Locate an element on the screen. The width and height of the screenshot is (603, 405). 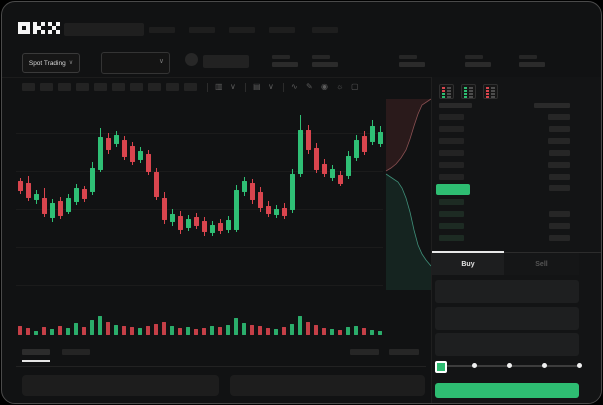
orderbook-header-amount is located at coordinates (552, 105).